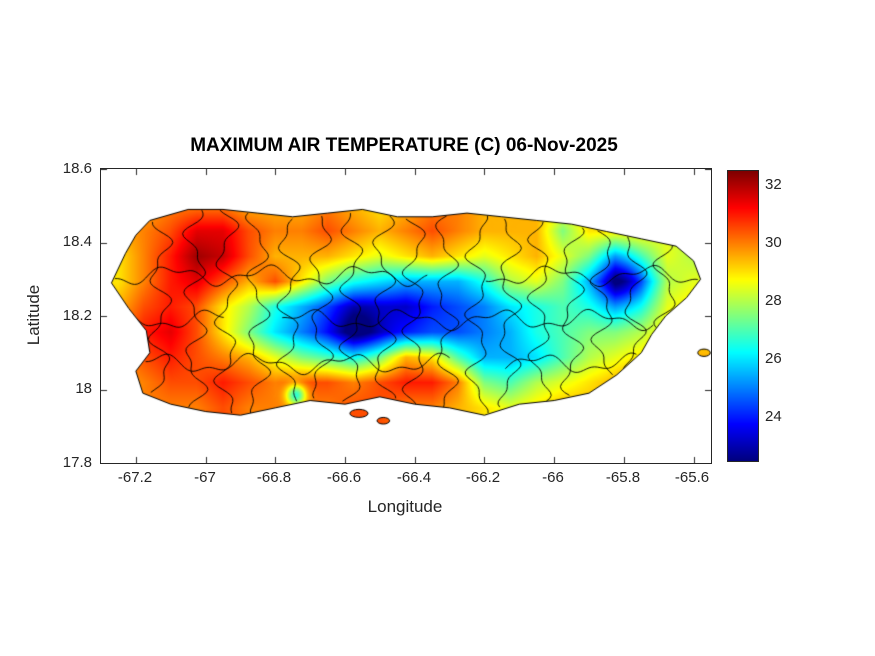  Describe the element at coordinates (405, 506) in the screenshot. I see `x-axis-label: Longitude` at that location.